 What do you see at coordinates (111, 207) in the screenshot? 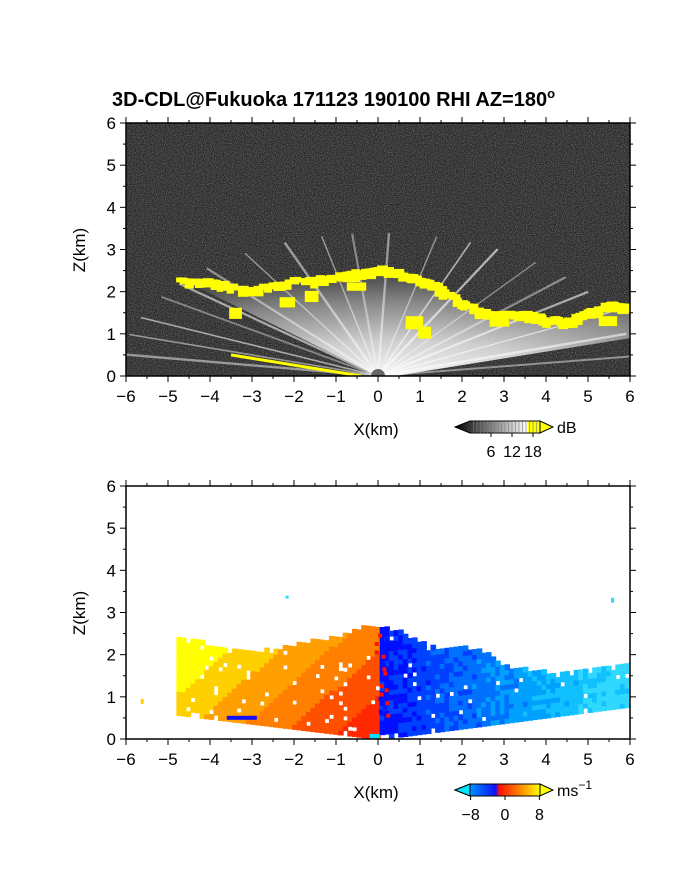
I see `snr-y-tick-label: 4` at bounding box center [111, 207].